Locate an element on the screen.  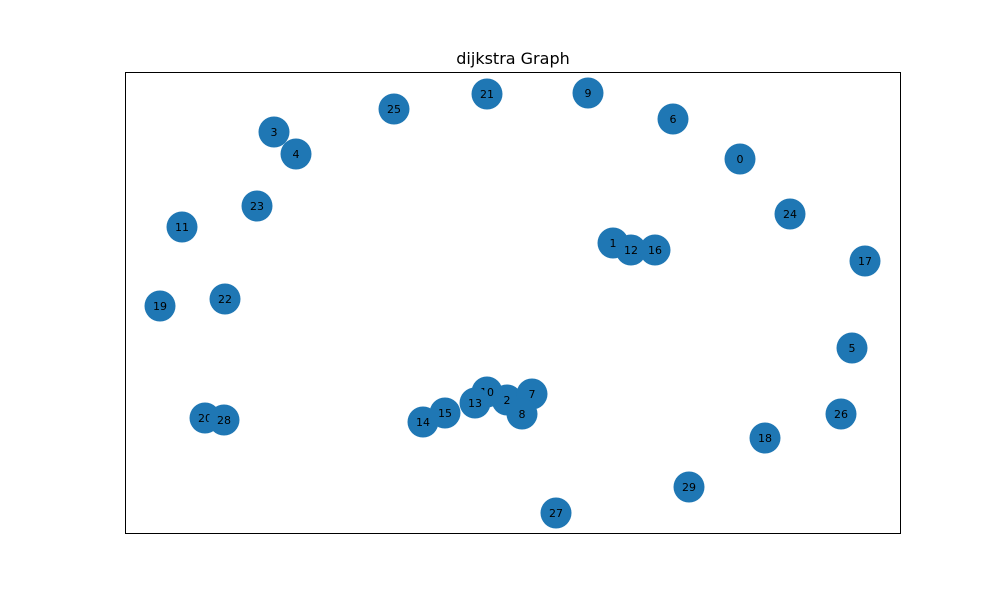
node-label: 2 is located at coordinates (507, 400).